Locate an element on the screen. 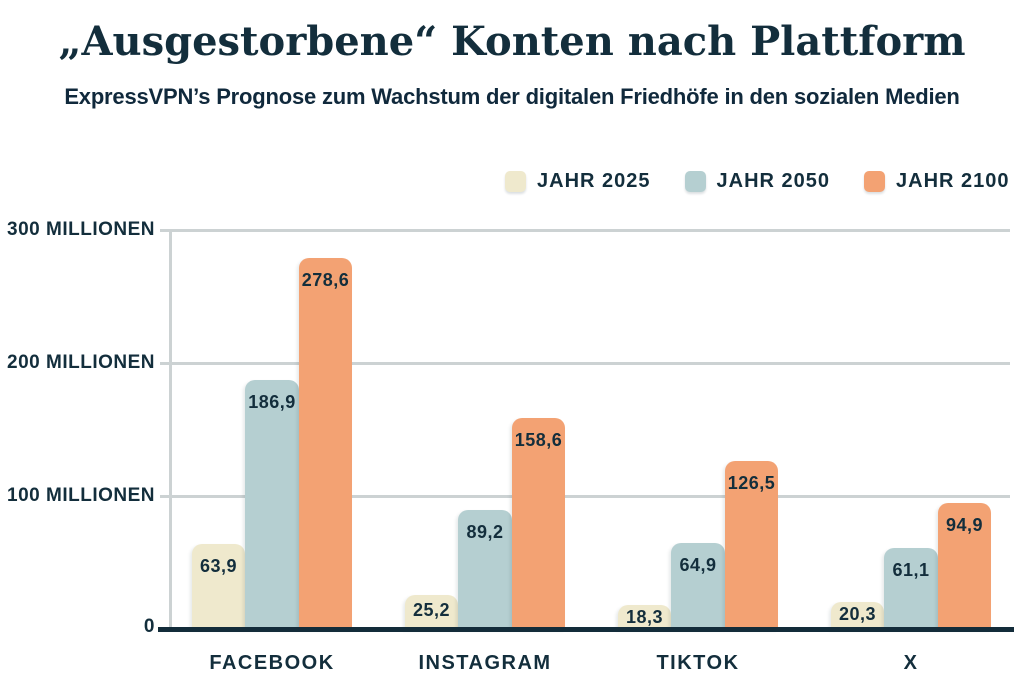 The width and height of the screenshot is (1024, 698). legend-item-2025: JAHR 2025 is located at coordinates (578, 181).